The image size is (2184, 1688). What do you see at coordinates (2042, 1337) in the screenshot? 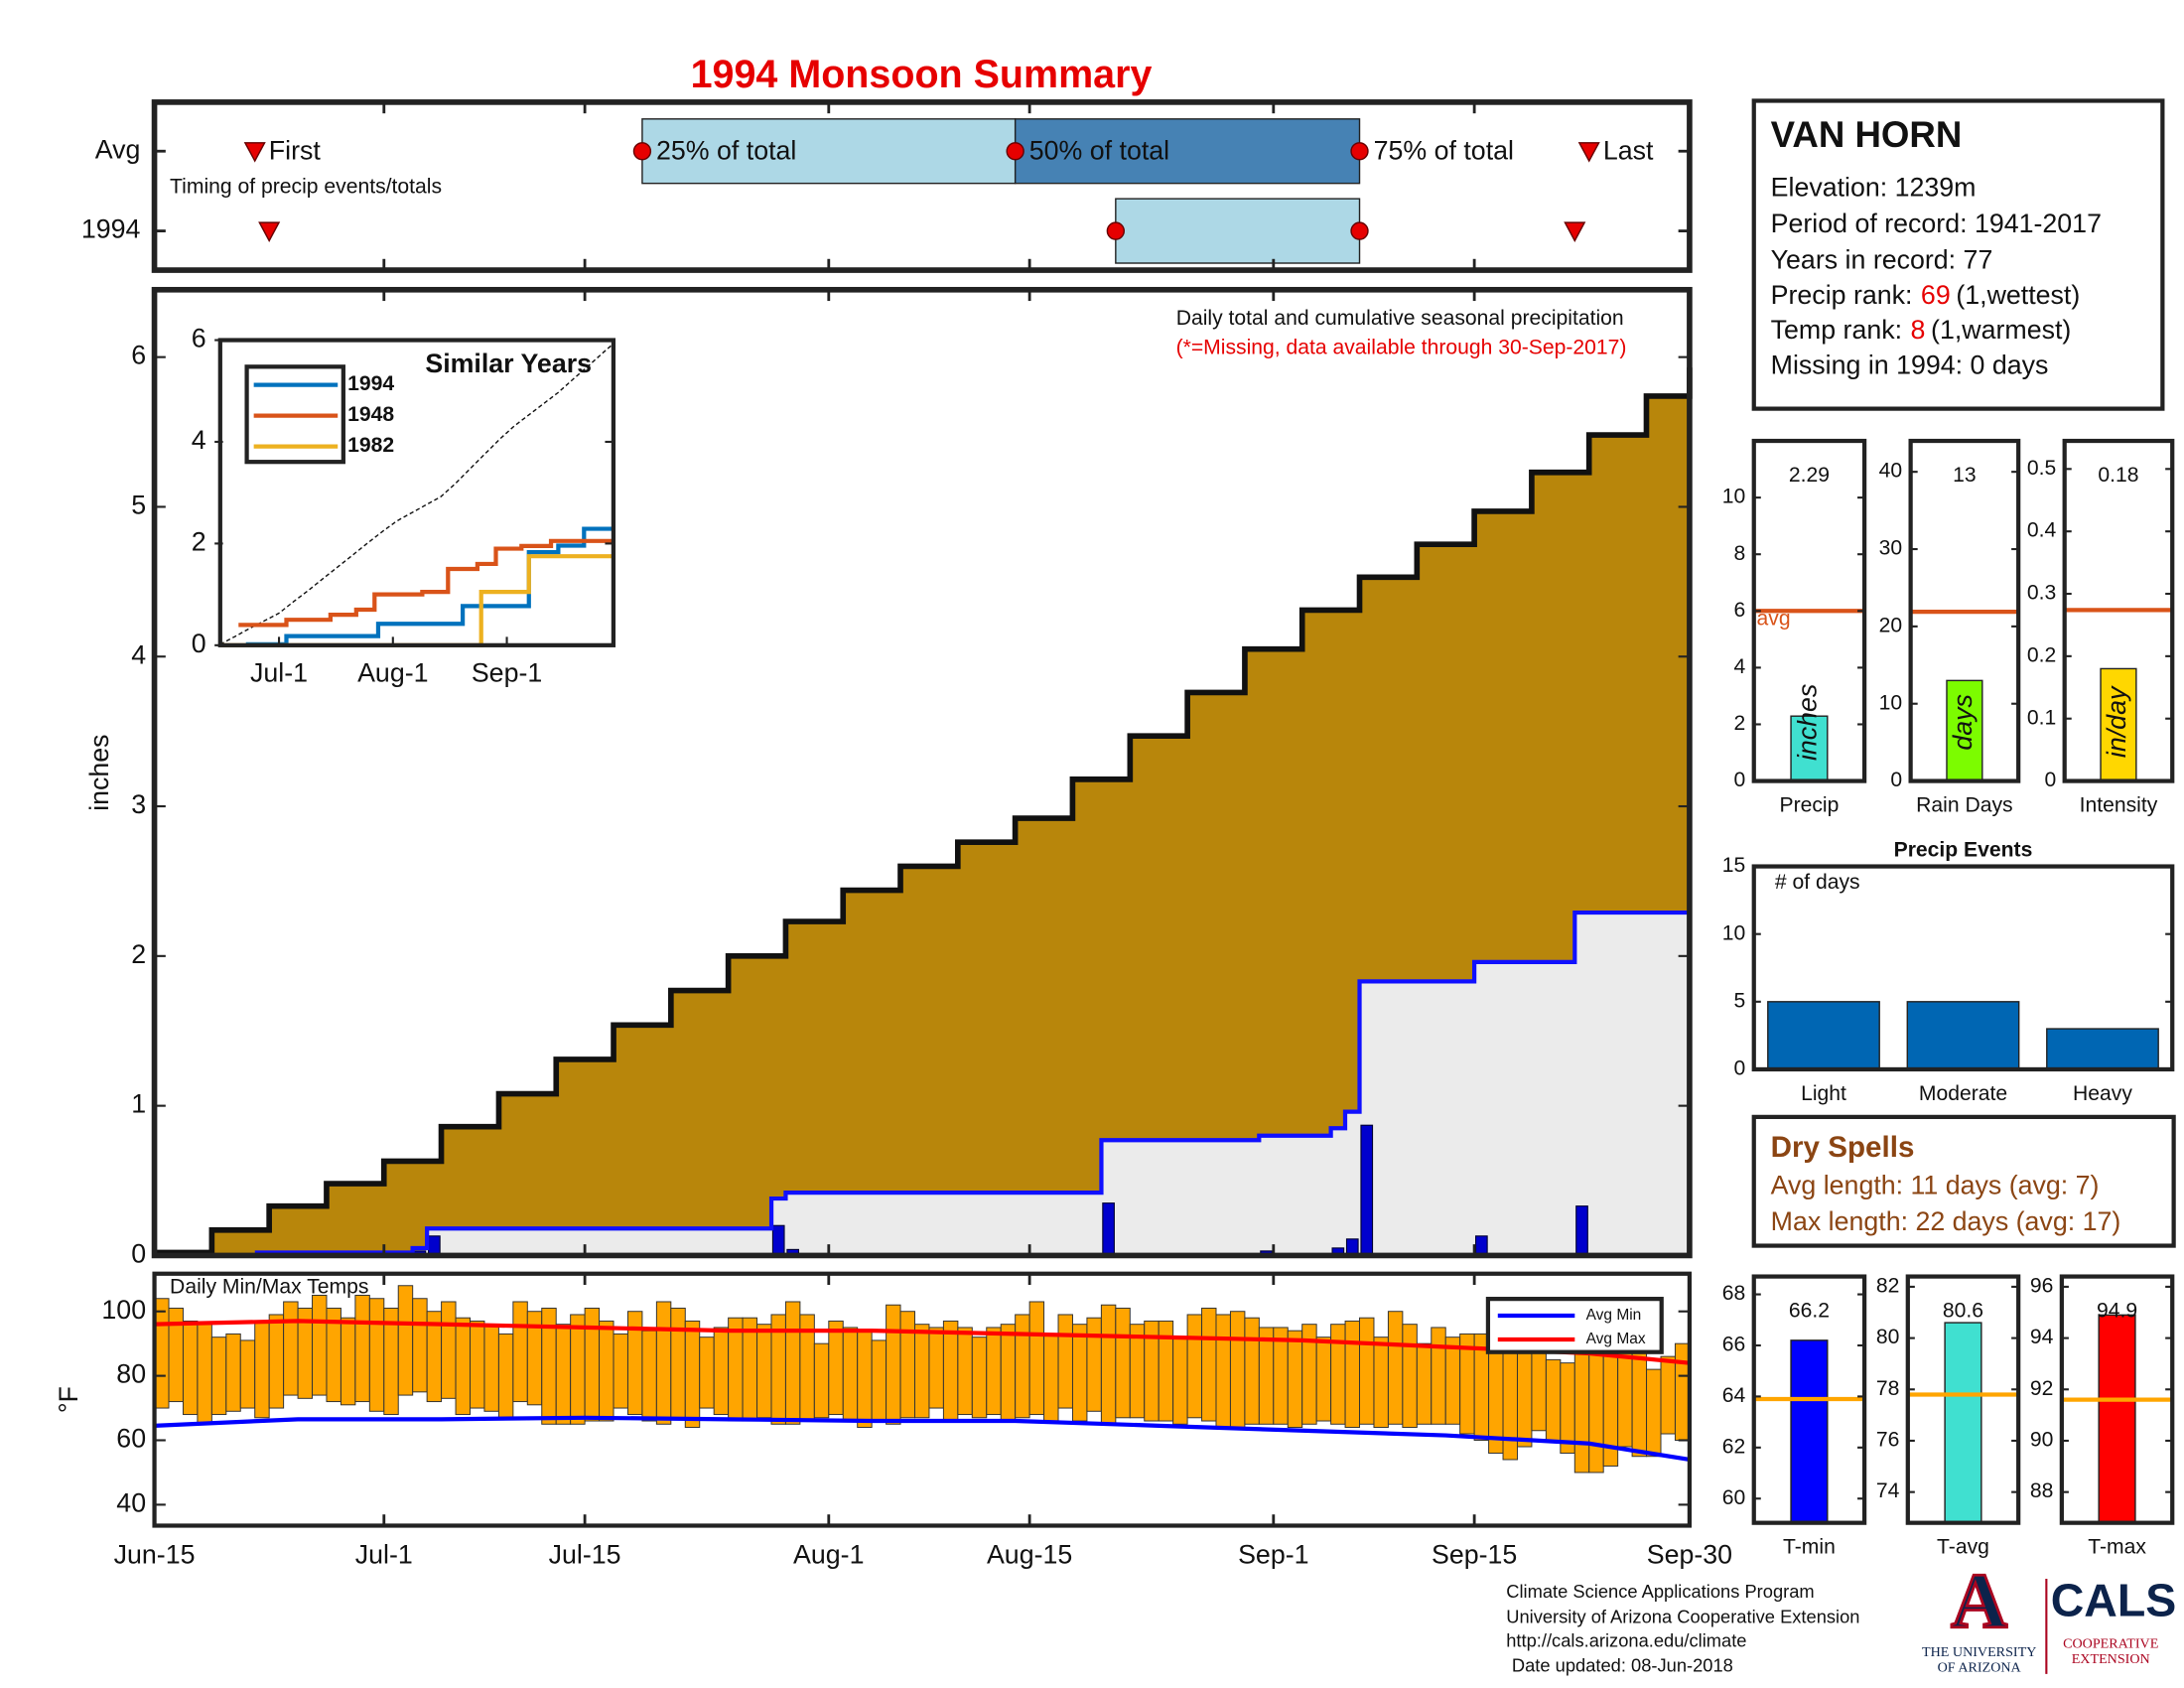
I see `y-tick-label: 94` at bounding box center [2042, 1337].